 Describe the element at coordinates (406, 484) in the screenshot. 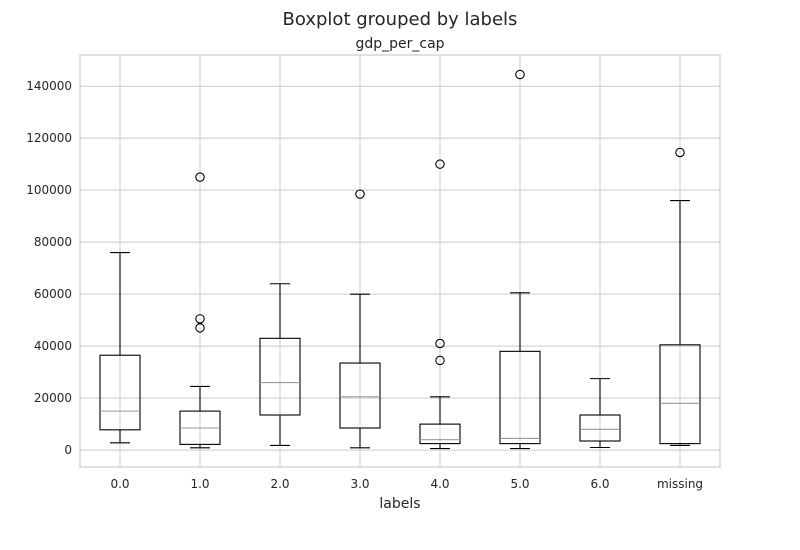

I see `x-axis-ticks: 0.0 1.0 2.0 3.0 4.0 5.0 6.0 missing` at that location.